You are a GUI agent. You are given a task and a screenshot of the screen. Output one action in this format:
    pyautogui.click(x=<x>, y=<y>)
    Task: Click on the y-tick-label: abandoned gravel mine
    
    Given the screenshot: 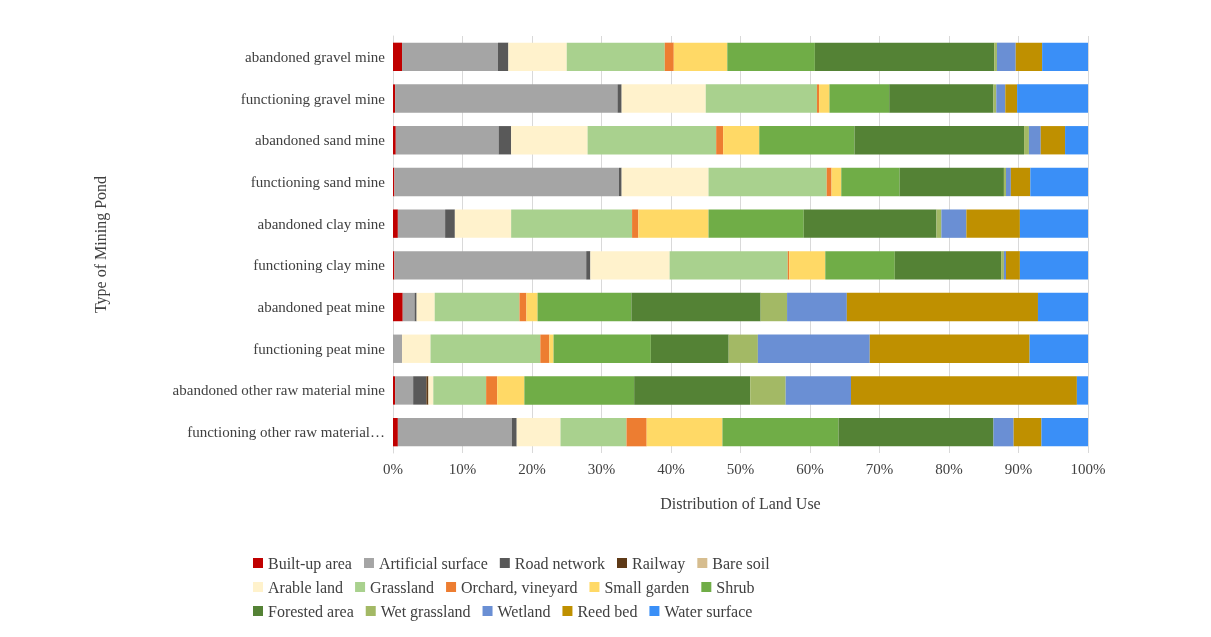 What is the action you would take?
    pyautogui.click(x=315, y=56)
    